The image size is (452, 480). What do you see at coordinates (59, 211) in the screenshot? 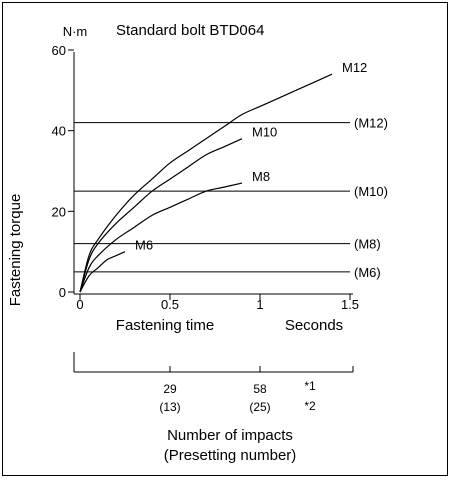
I see `y-tick-label: 20` at bounding box center [59, 211].